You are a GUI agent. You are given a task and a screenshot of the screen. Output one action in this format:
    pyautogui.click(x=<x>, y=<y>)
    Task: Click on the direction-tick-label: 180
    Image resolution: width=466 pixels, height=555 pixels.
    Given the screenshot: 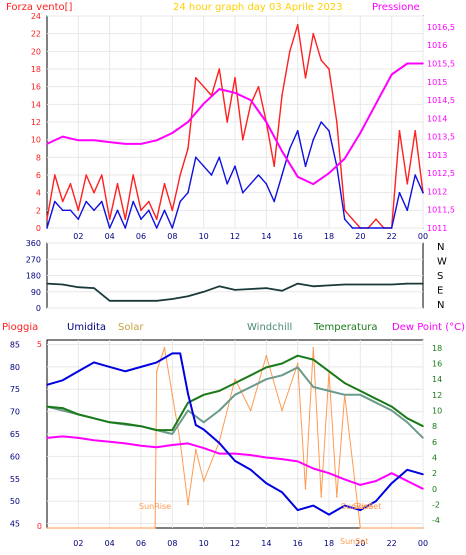 What is the action you would take?
    pyautogui.click(x=33, y=276)
    